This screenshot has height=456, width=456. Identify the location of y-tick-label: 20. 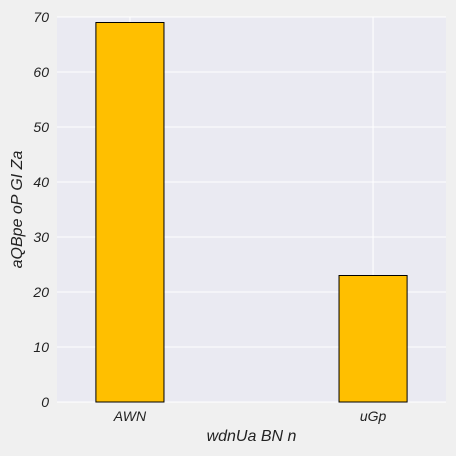
(40, 292).